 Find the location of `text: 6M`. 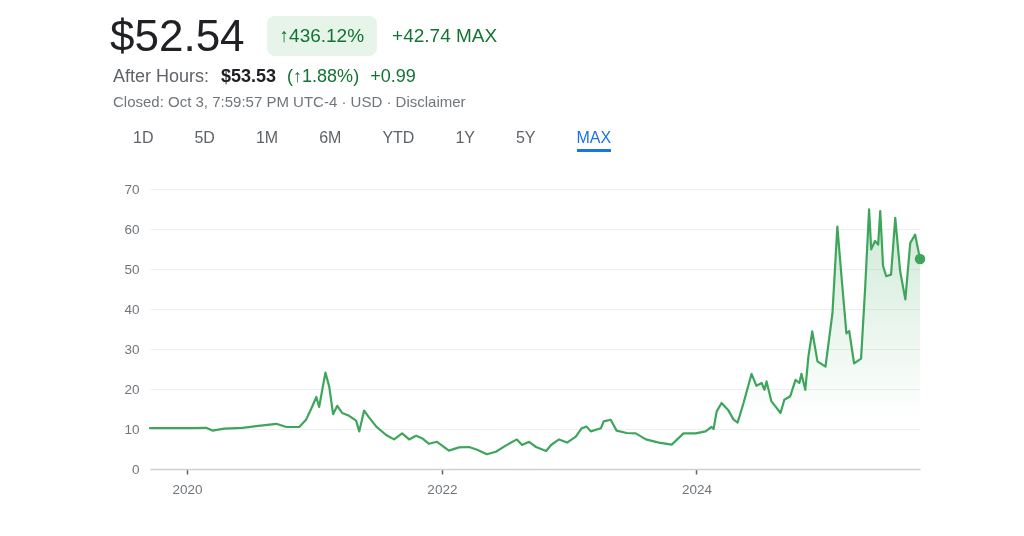

text: 6M is located at coordinates (330, 138).